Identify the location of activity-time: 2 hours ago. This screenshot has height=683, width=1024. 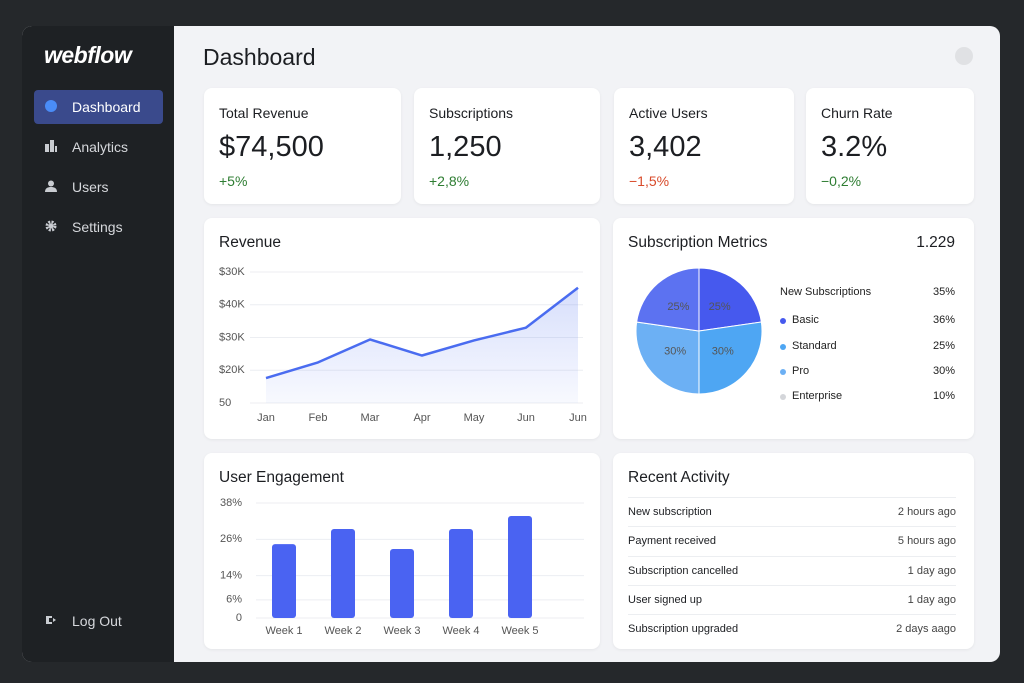
(926, 512).